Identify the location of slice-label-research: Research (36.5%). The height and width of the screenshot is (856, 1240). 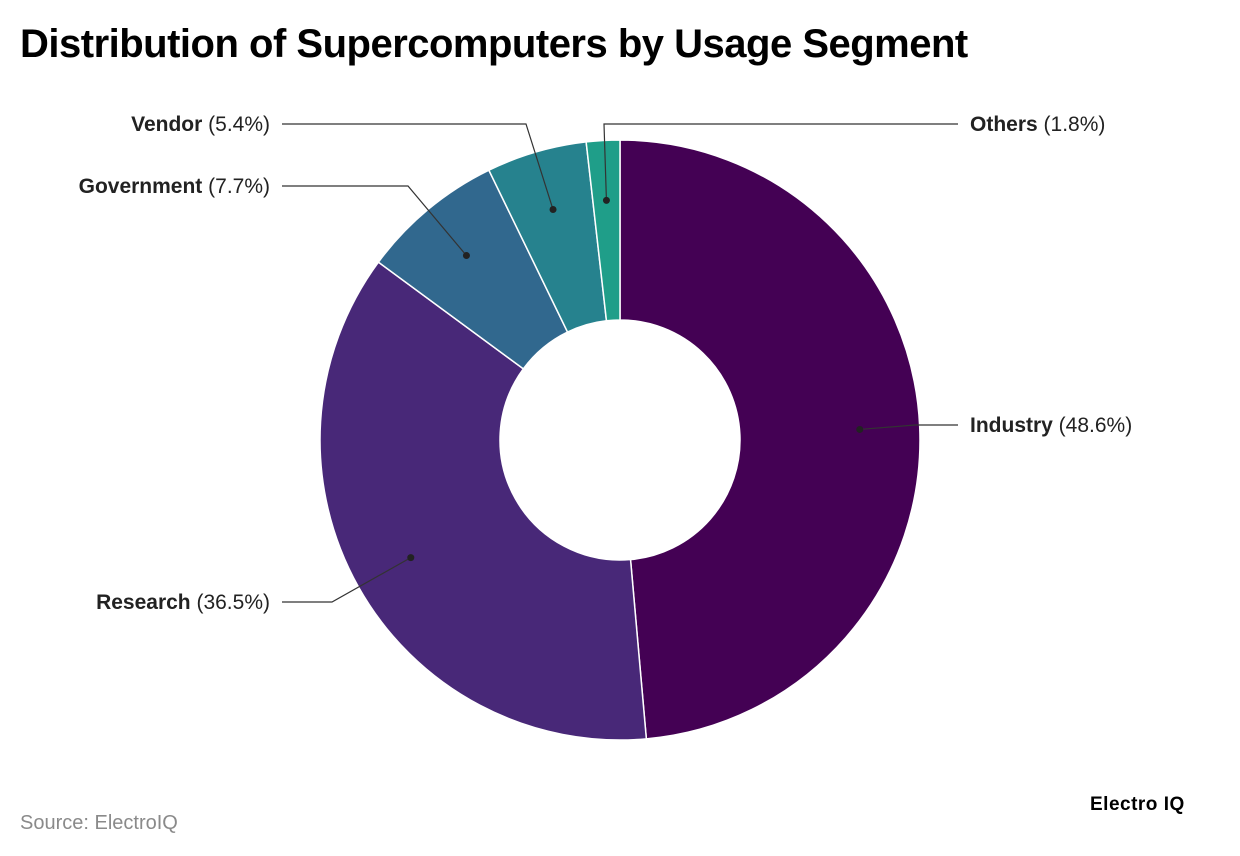
(183, 602).